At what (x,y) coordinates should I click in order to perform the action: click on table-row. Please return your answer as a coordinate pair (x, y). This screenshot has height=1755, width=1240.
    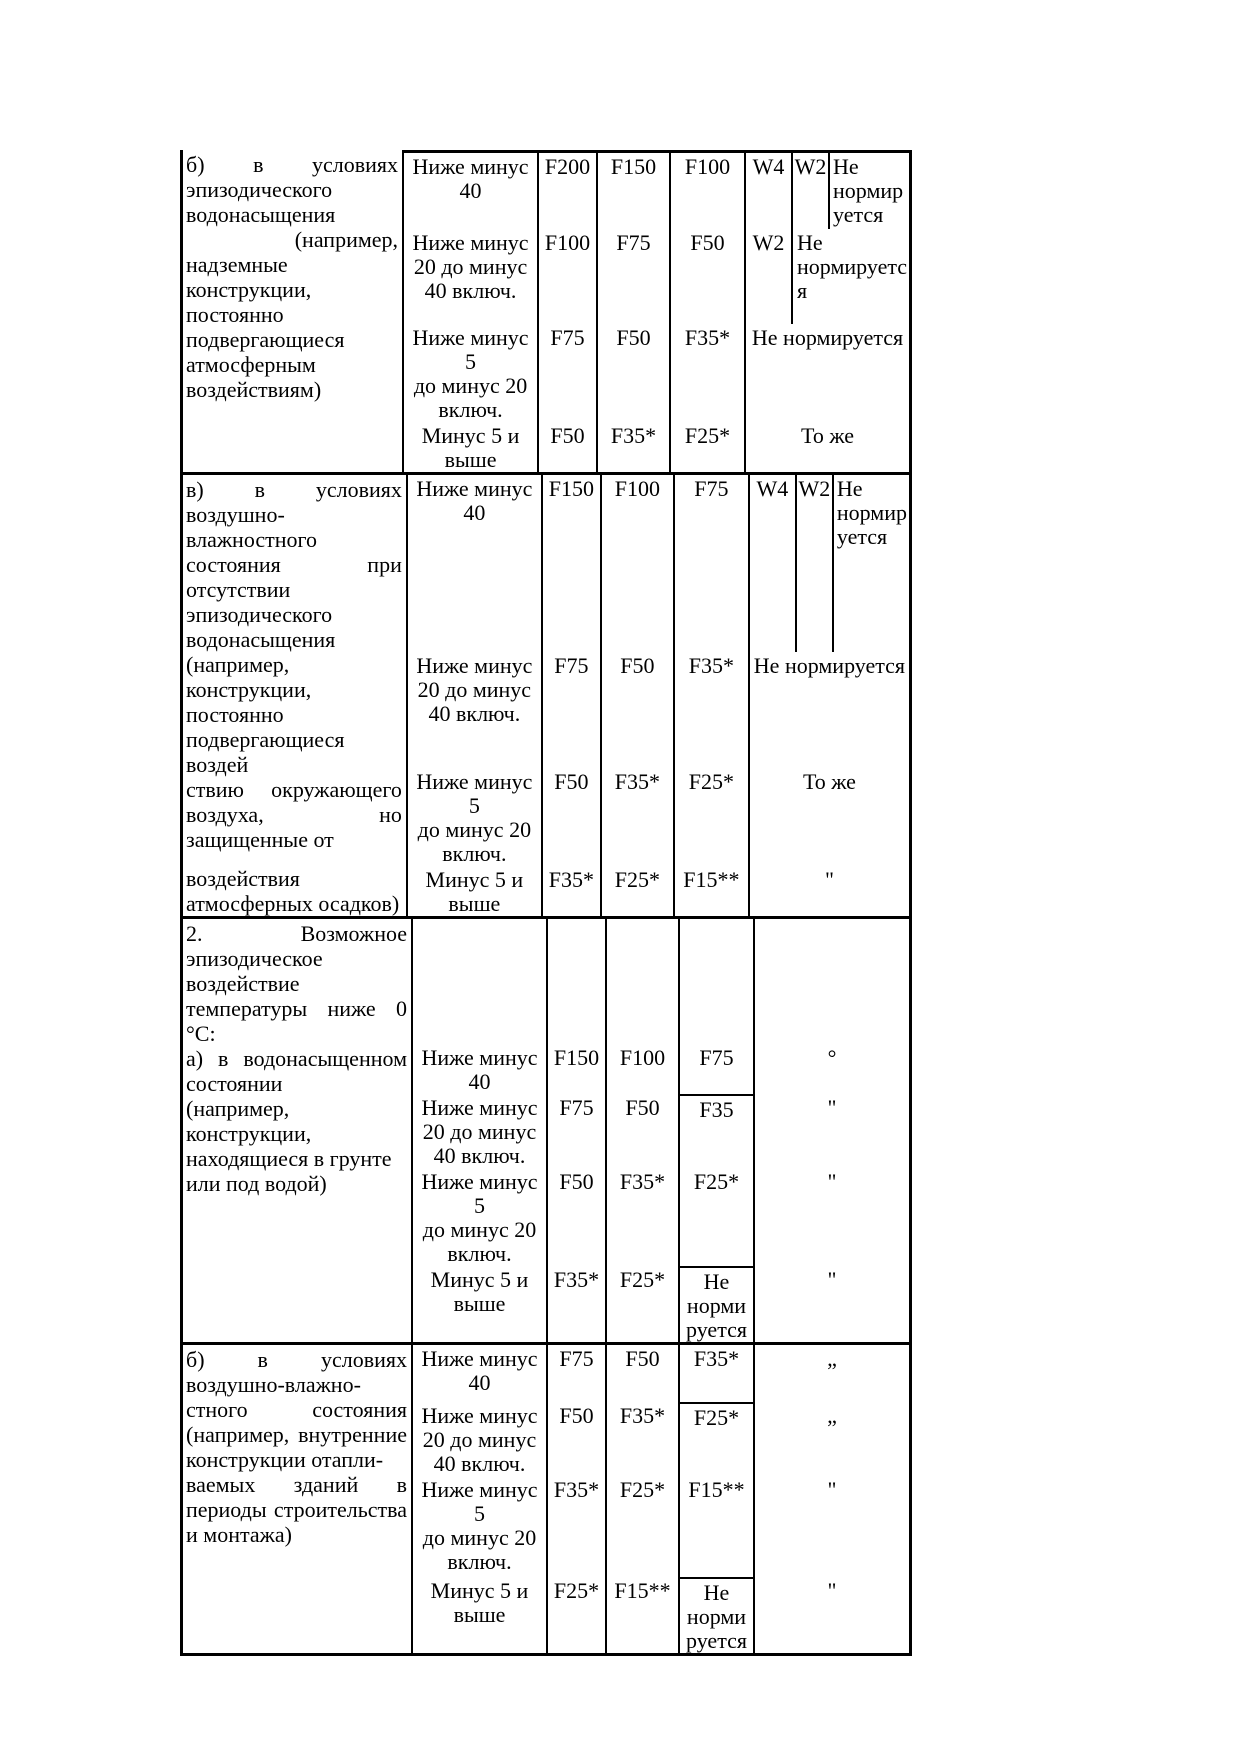
    Looking at the image, I should click on (661, 981).